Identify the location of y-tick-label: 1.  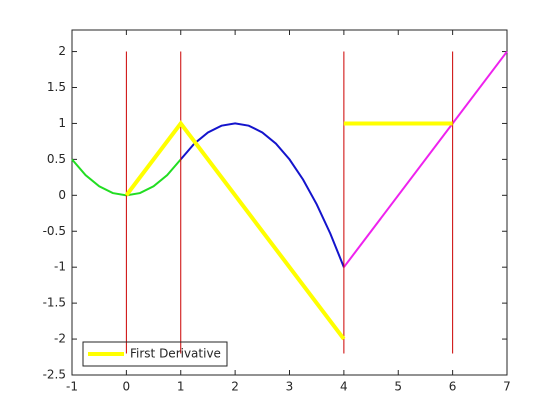
(62, 123).